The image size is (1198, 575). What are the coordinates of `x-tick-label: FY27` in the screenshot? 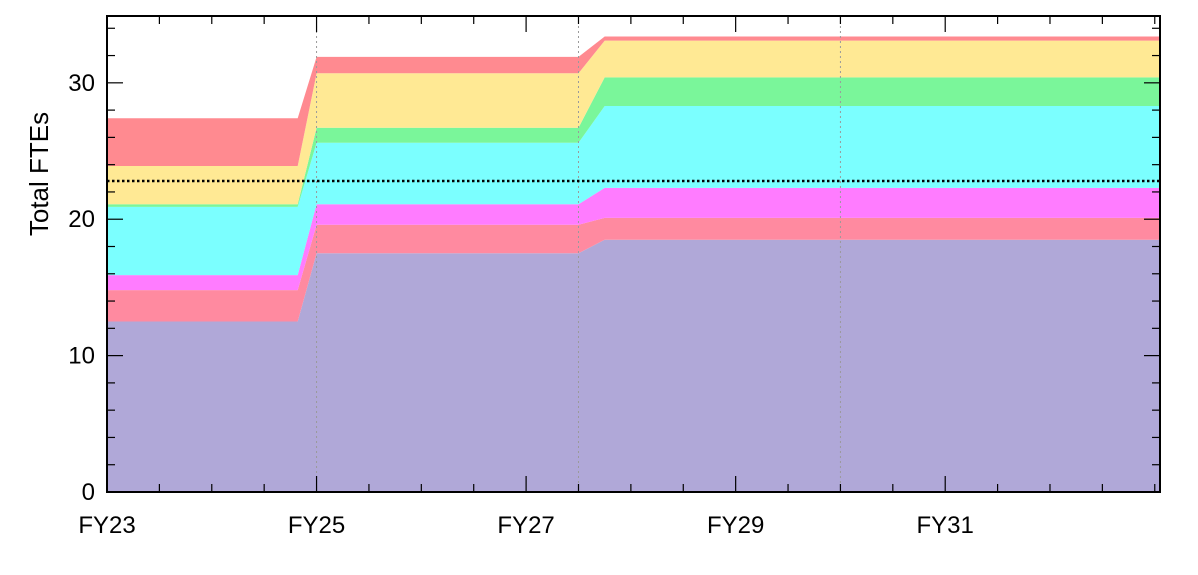 It's located at (525, 525).